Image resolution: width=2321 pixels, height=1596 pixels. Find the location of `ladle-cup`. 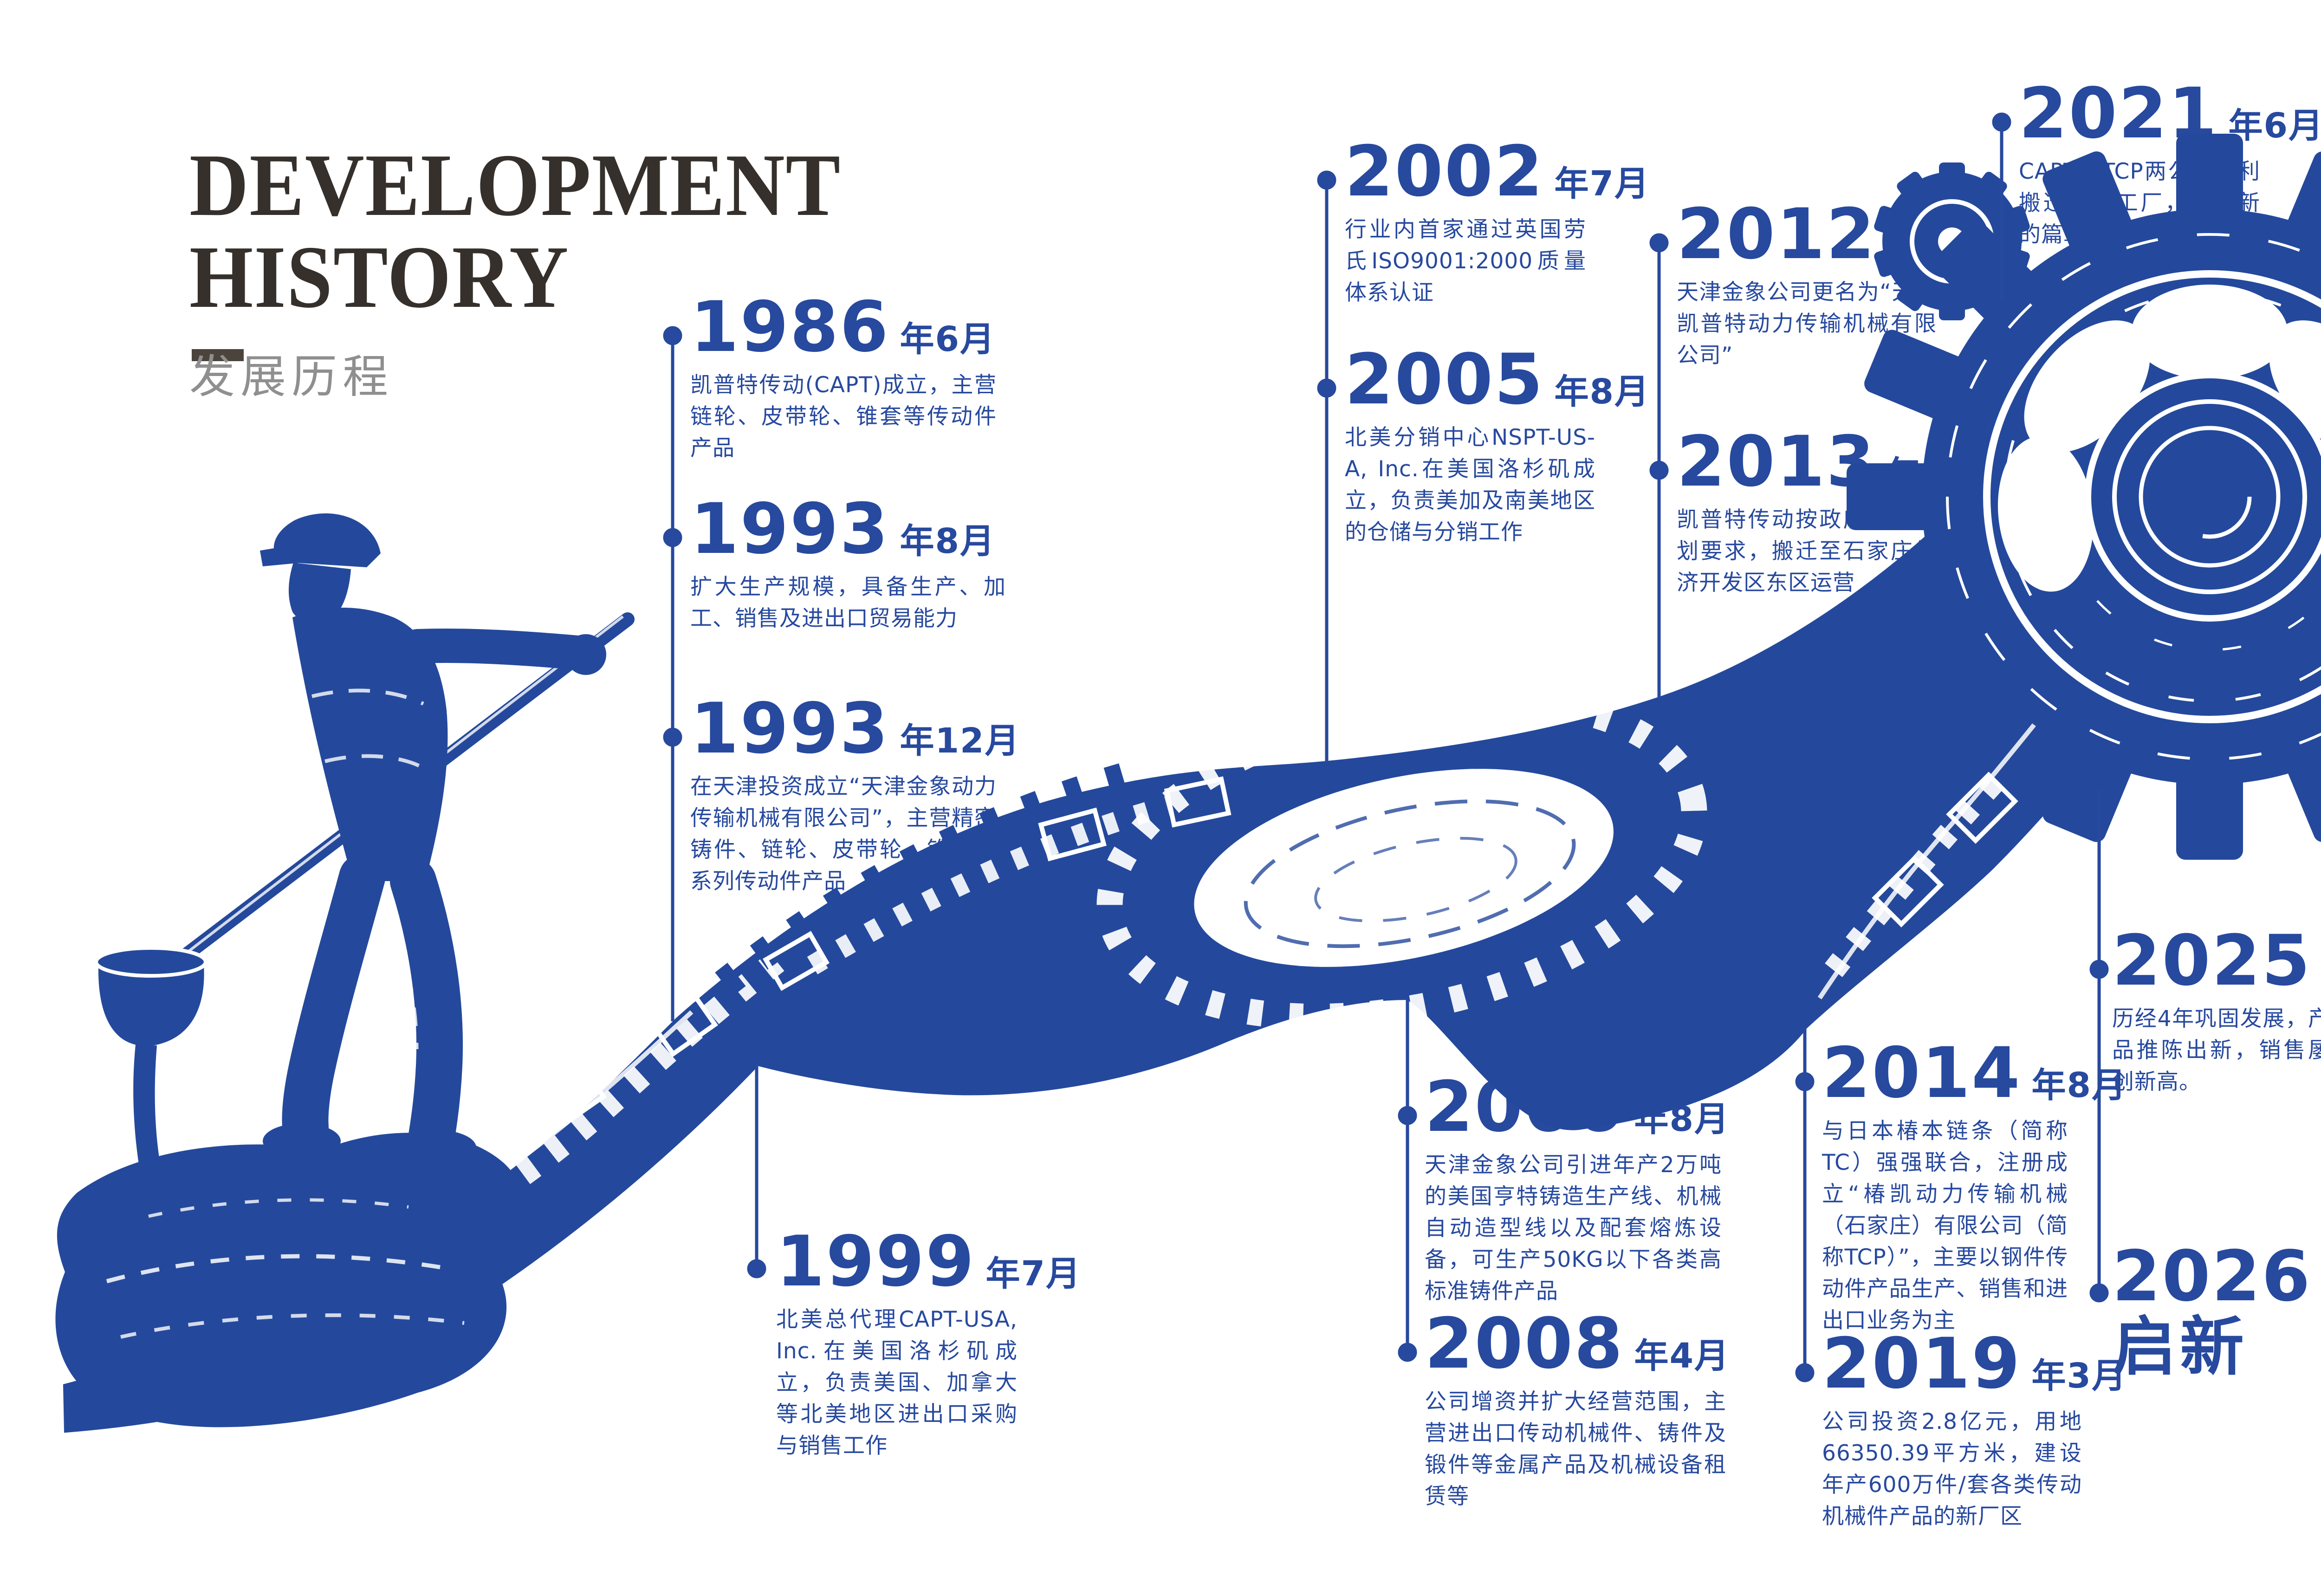

ladle-cup is located at coordinates (151, 1003).